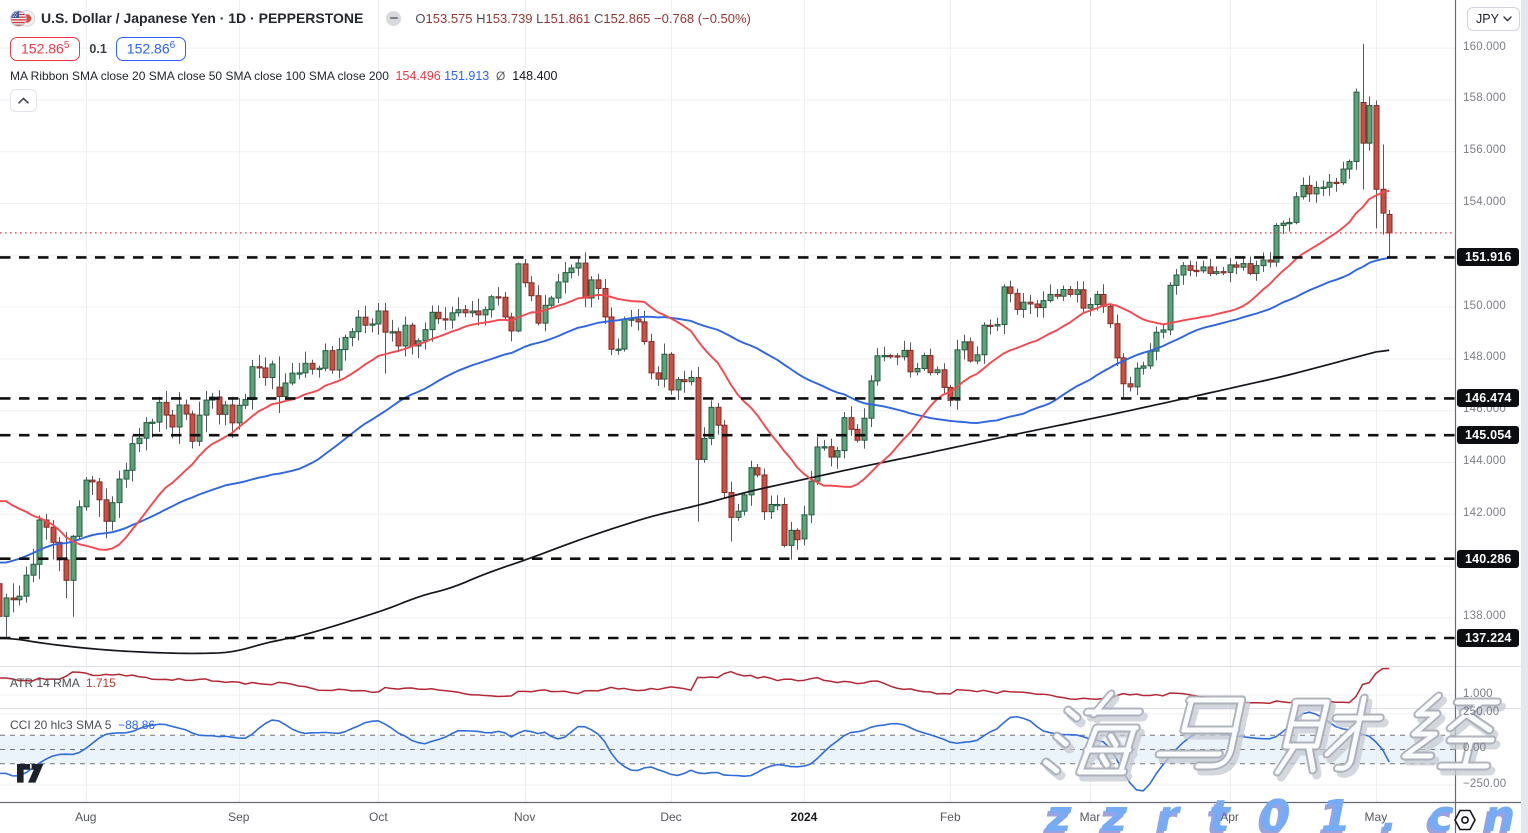 The height and width of the screenshot is (833, 1528). I want to click on level-price-label: 151.916, so click(1488, 257).